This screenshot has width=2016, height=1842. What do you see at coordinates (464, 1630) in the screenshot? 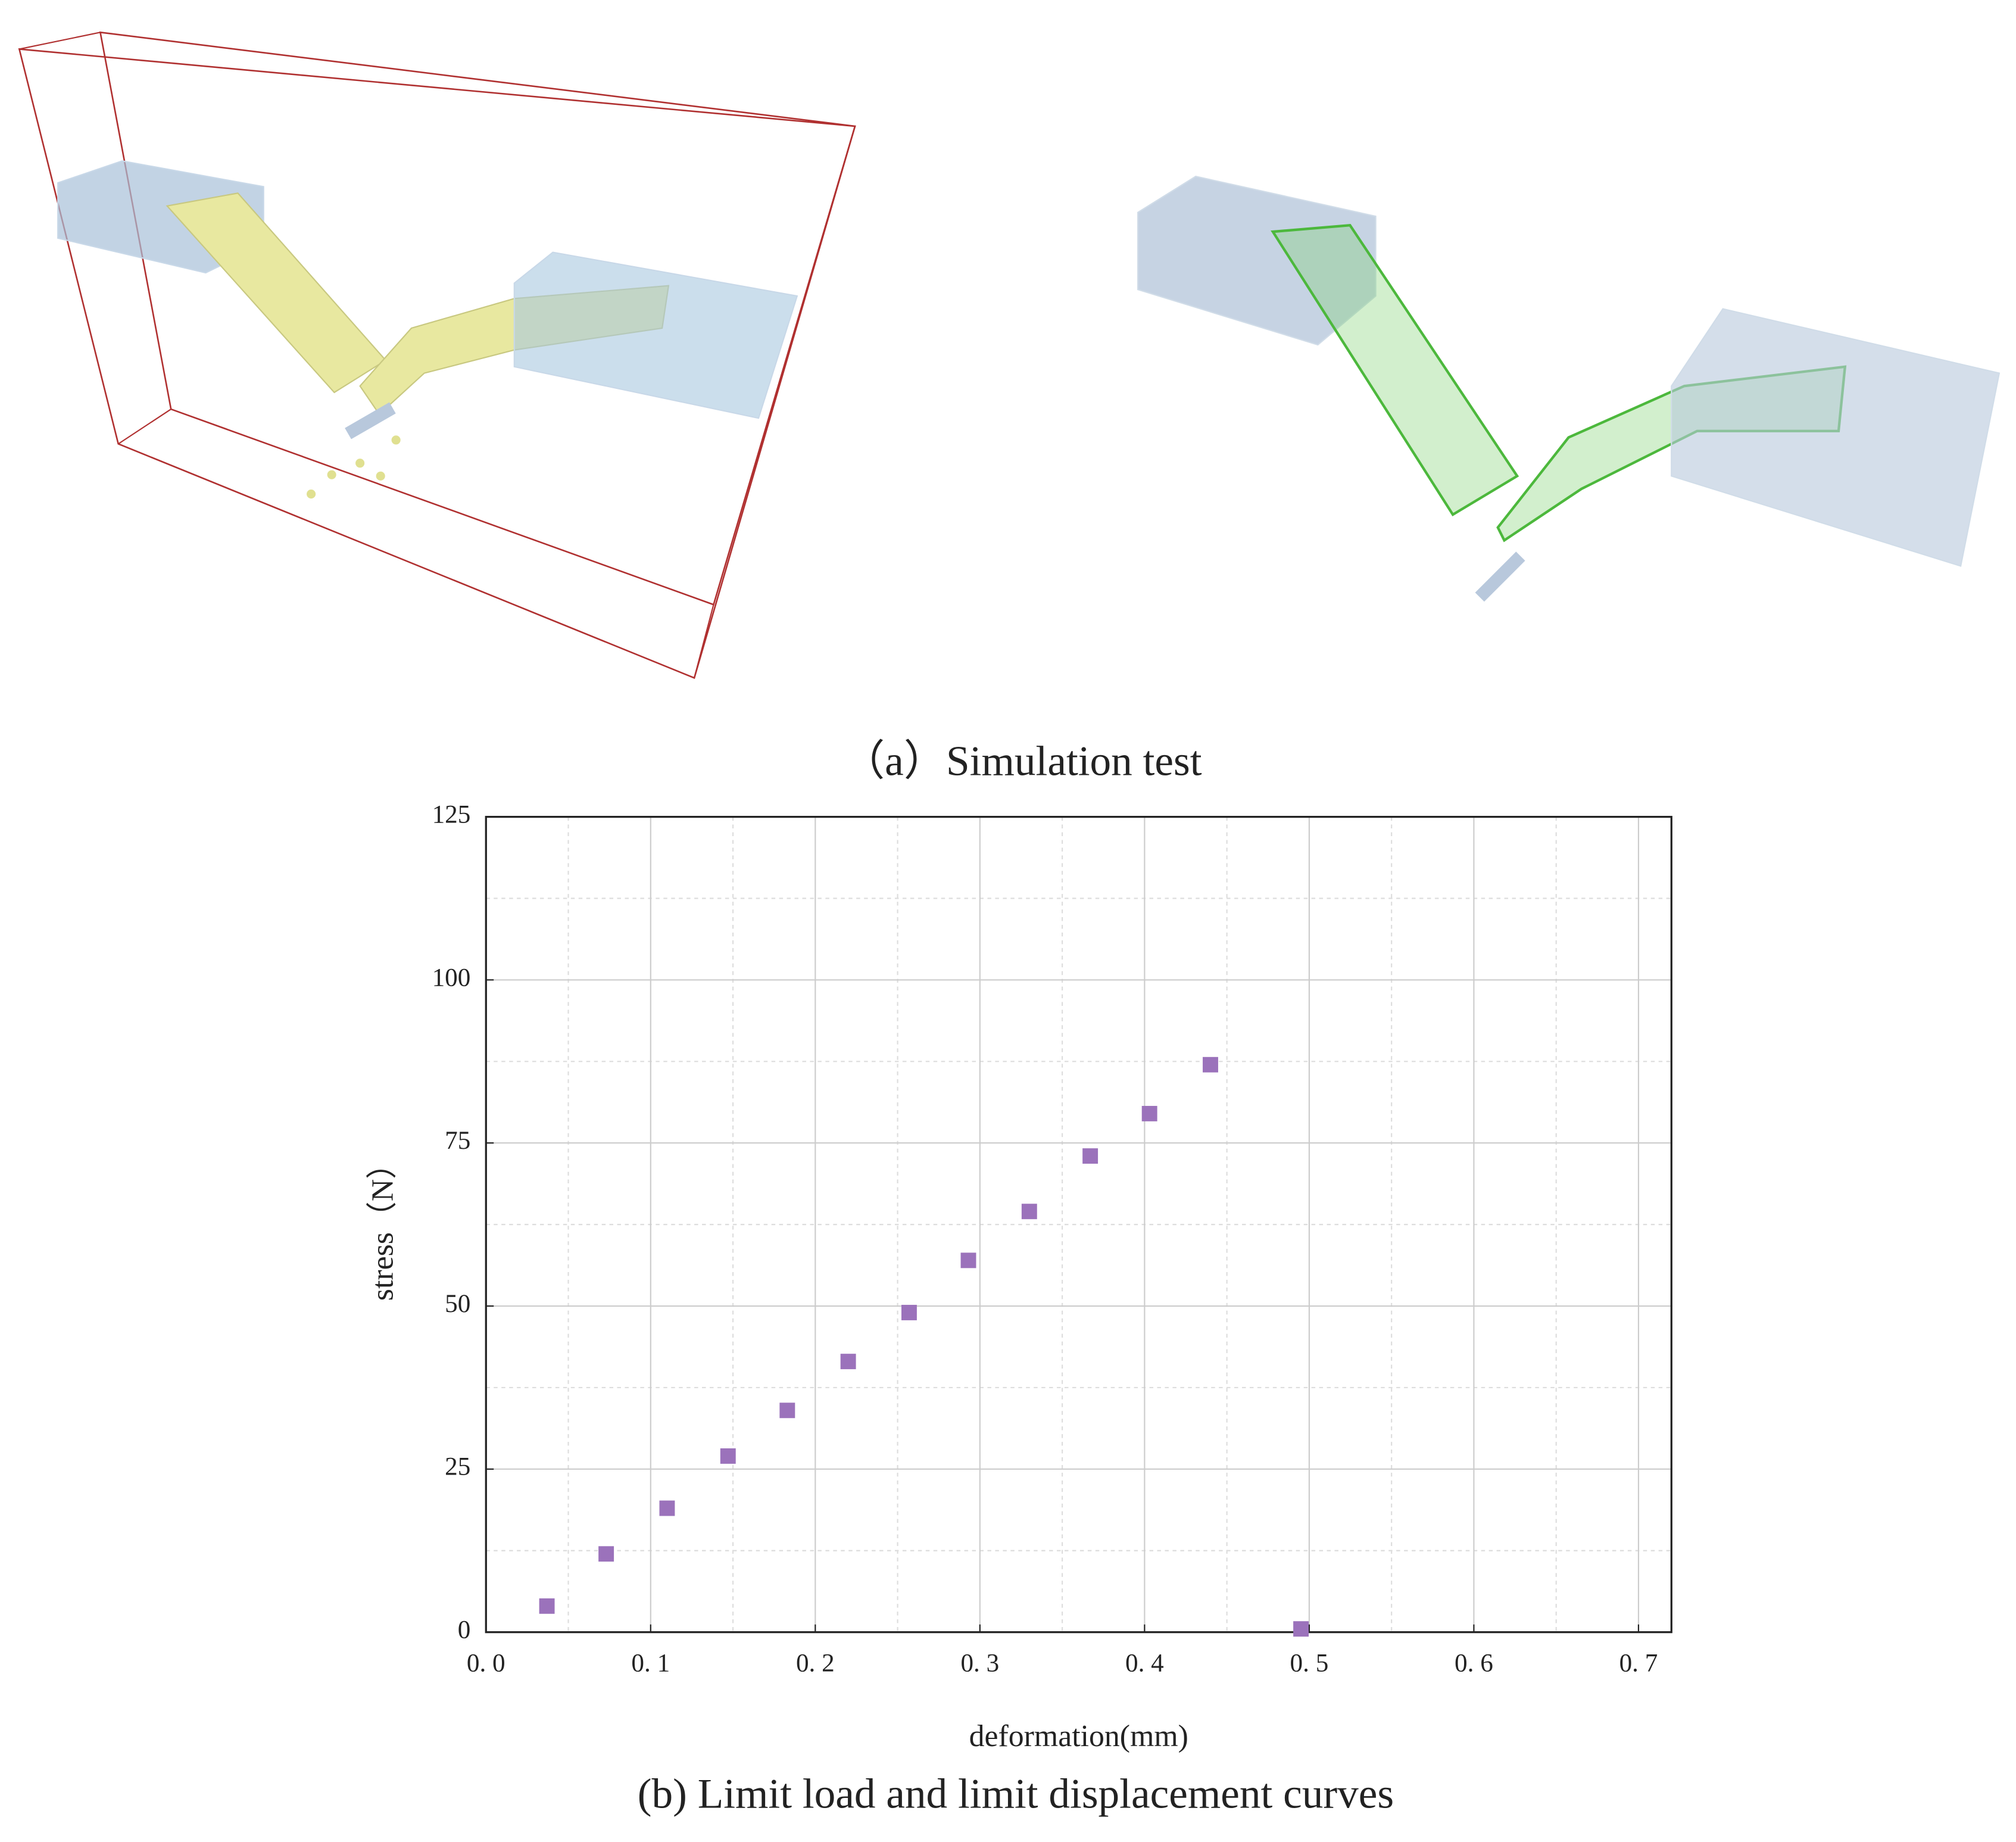
I see `y-tick-label: 0` at bounding box center [464, 1630].